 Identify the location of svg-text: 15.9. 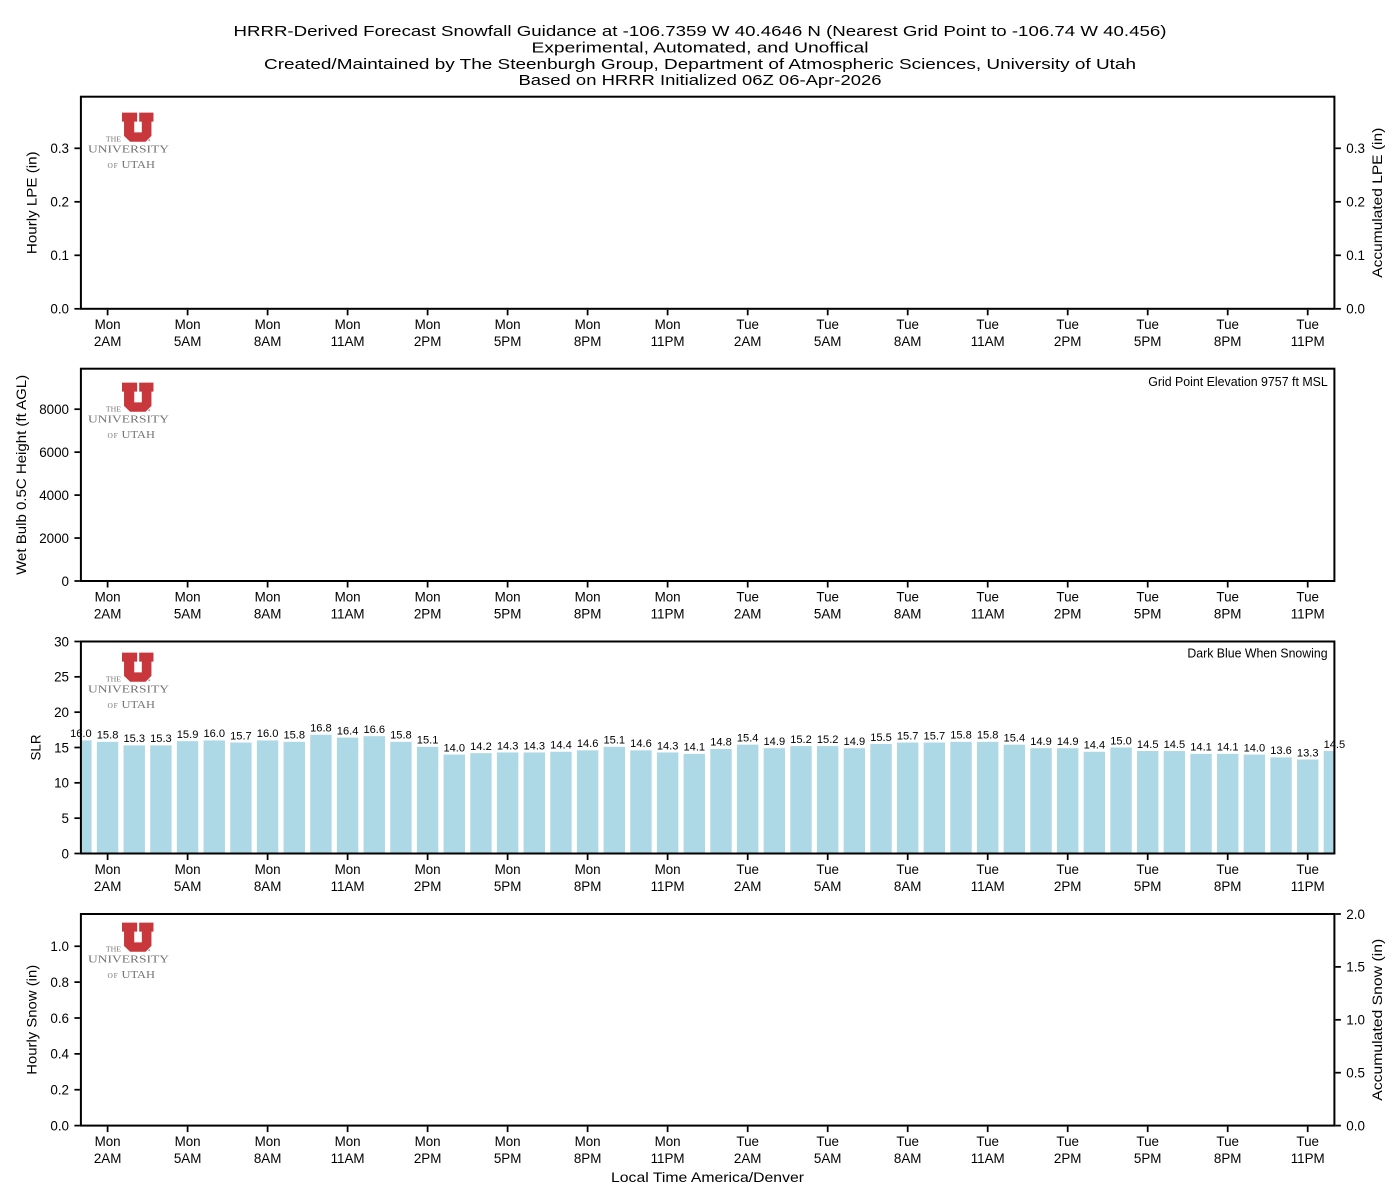
(188, 735).